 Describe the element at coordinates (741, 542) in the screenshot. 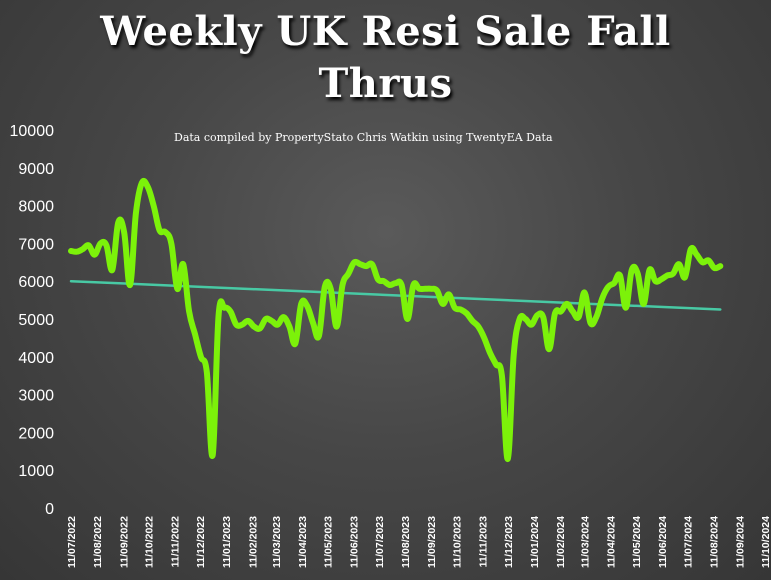

I see `x-tick-label: 11/09/2024` at that location.